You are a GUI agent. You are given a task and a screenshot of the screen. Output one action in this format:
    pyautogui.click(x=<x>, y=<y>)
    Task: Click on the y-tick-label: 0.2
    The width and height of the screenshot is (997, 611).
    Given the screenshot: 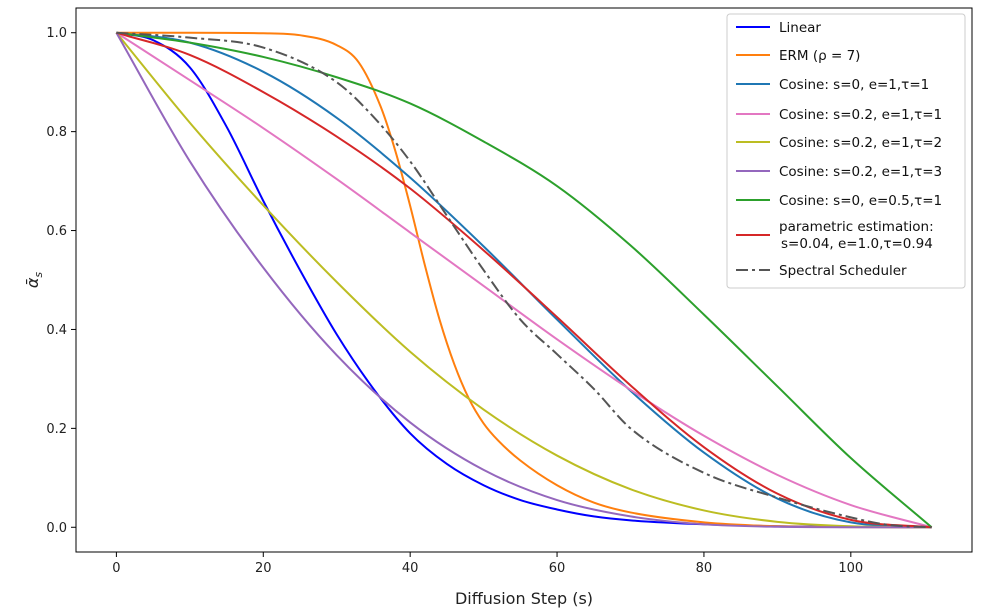 What is the action you would take?
    pyautogui.click(x=56, y=429)
    